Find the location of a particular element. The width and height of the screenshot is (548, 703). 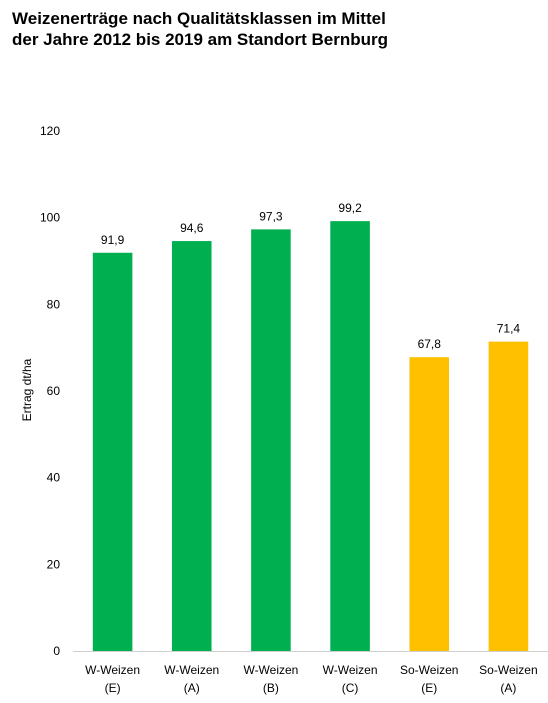

data-label: 91,9 is located at coordinates (113, 240).